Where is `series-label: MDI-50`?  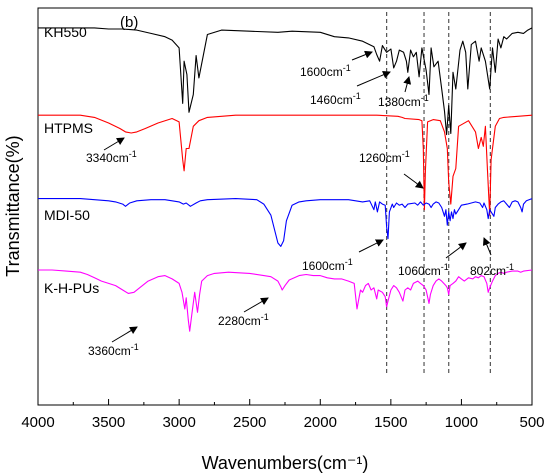 series-label: MDI-50 is located at coordinates (67, 215).